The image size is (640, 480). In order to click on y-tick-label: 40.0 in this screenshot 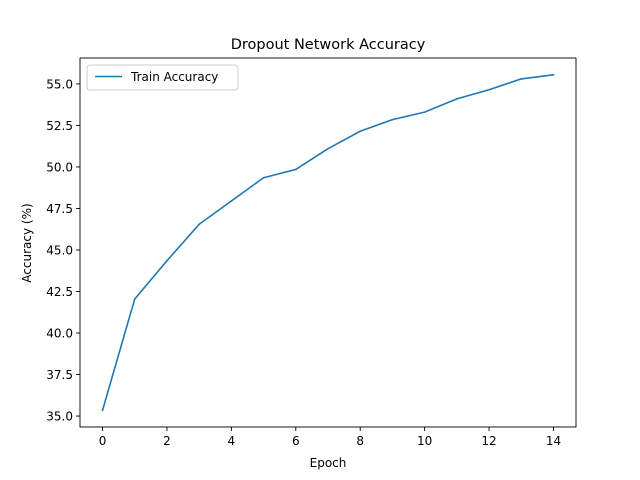, I will do `click(59, 334)`.